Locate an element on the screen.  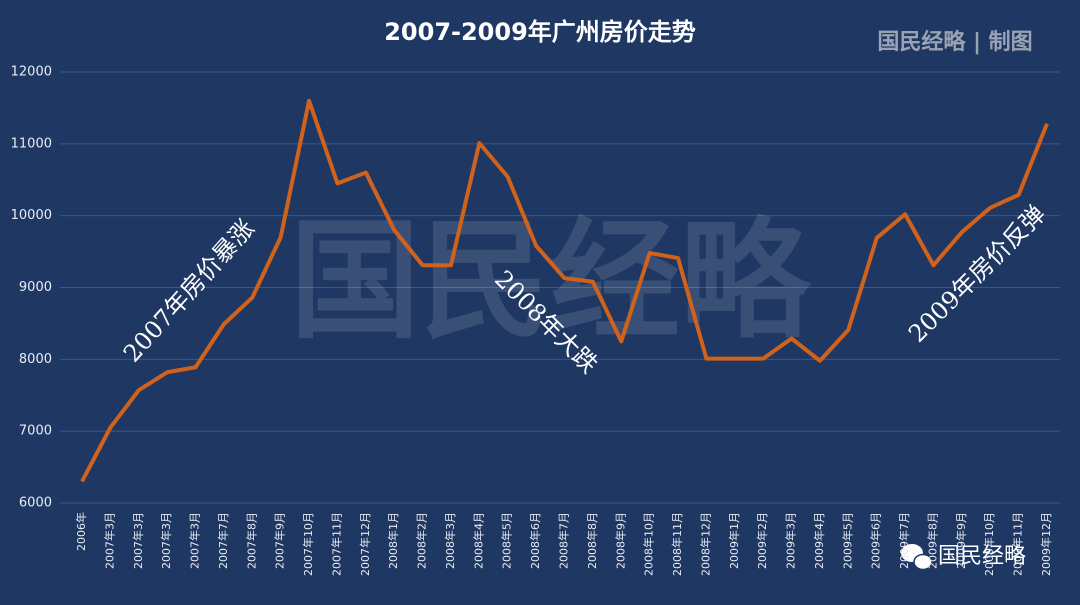
y-tick-label: 6000 is located at coordinates (35, 503).